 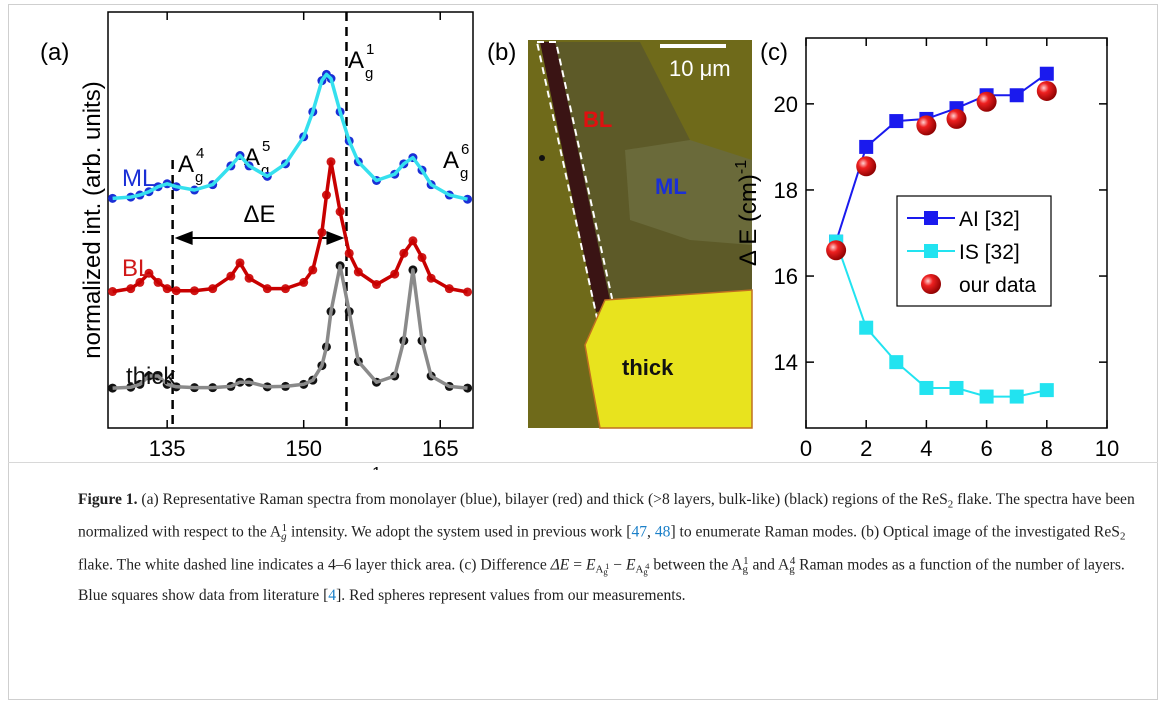 What do you see at coordinates (693, 46) in the screenshot?
I see `scale-bar` at bounding box center [693, 46].